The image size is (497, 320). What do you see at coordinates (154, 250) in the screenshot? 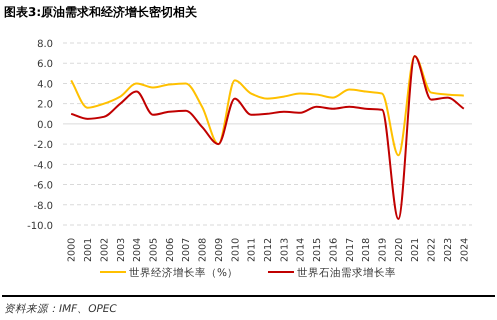
I see `x-tick-label: 2005` at bounding box center [154, 250].